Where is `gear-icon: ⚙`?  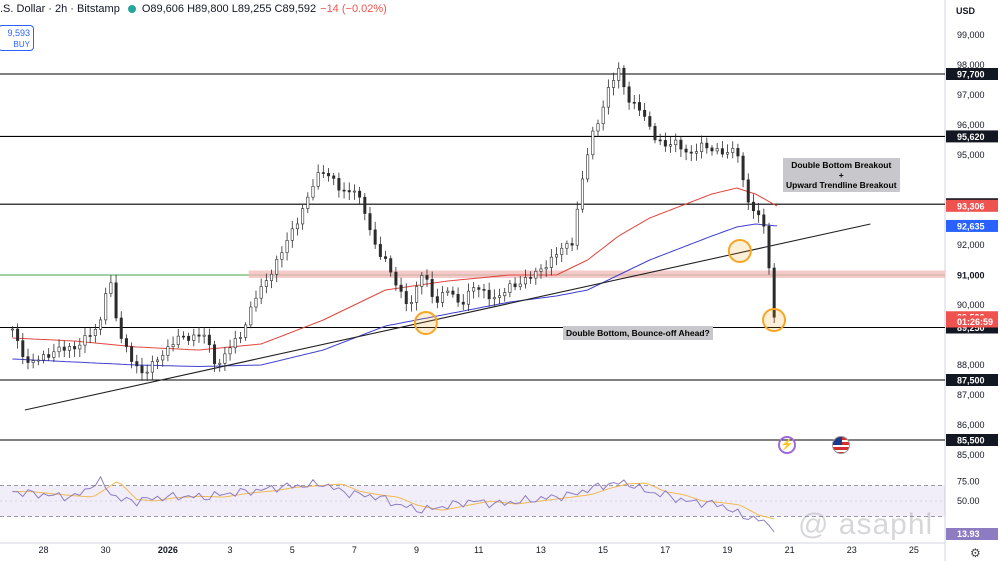
gear-icon: ⚙ is located at coordinates (975, 553).